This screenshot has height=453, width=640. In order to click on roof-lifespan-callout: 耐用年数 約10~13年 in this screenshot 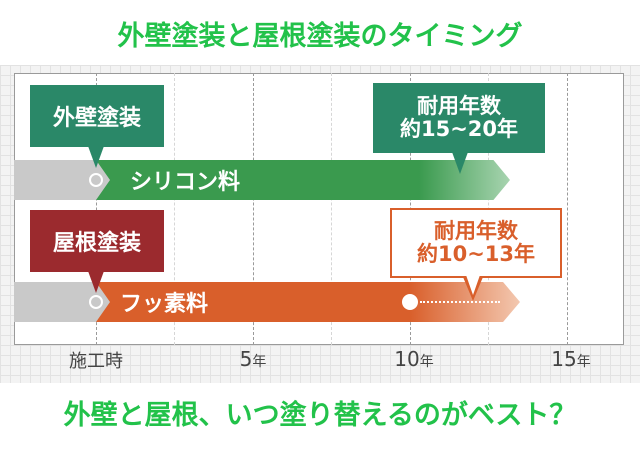, I will do `click(476, 243)`.